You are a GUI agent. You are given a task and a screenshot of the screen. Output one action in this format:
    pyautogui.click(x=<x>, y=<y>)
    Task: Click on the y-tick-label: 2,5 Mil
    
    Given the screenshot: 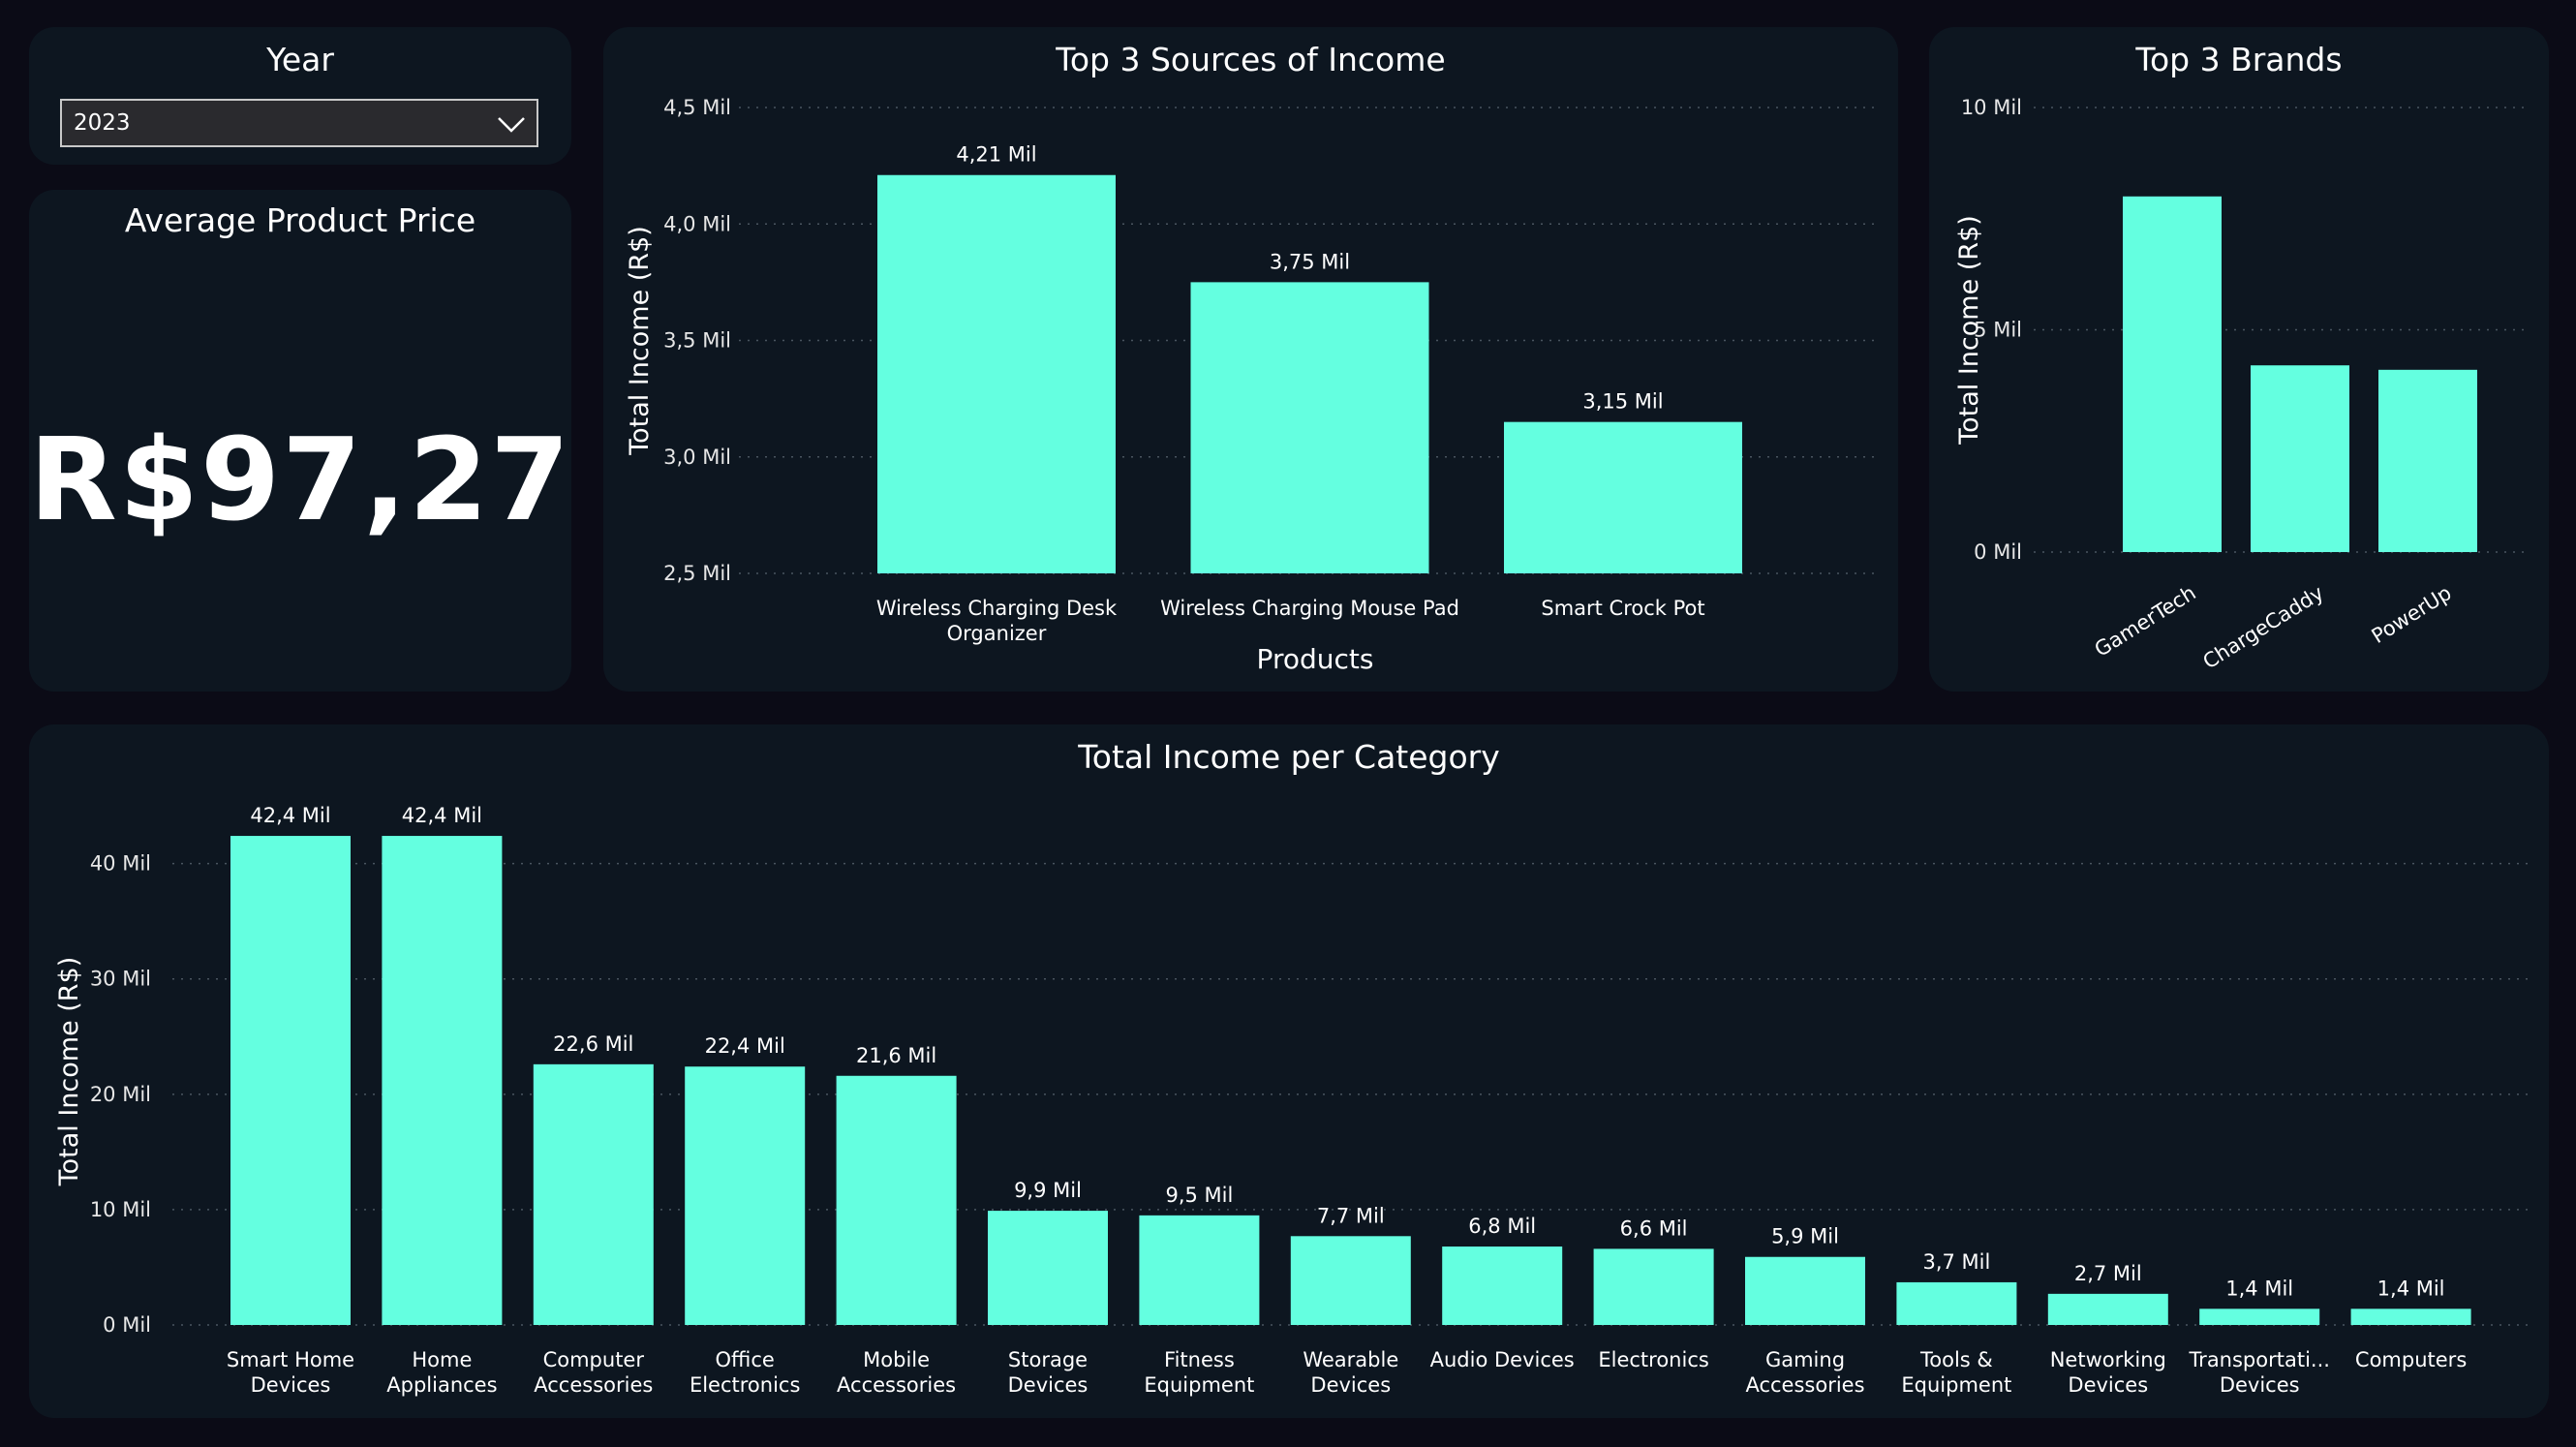 What is the action you would take?
    pyautogui.click(x=697, y=574)
    